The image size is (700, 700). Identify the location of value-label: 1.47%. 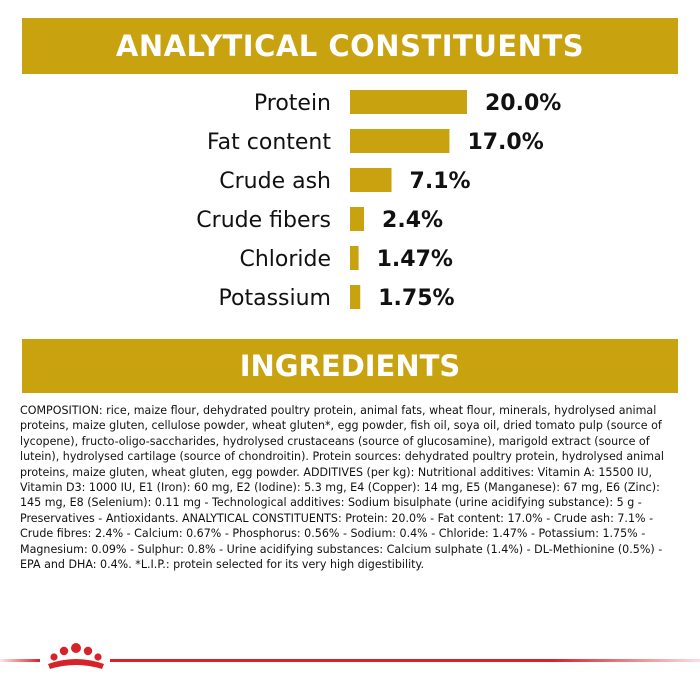
(415, 259).